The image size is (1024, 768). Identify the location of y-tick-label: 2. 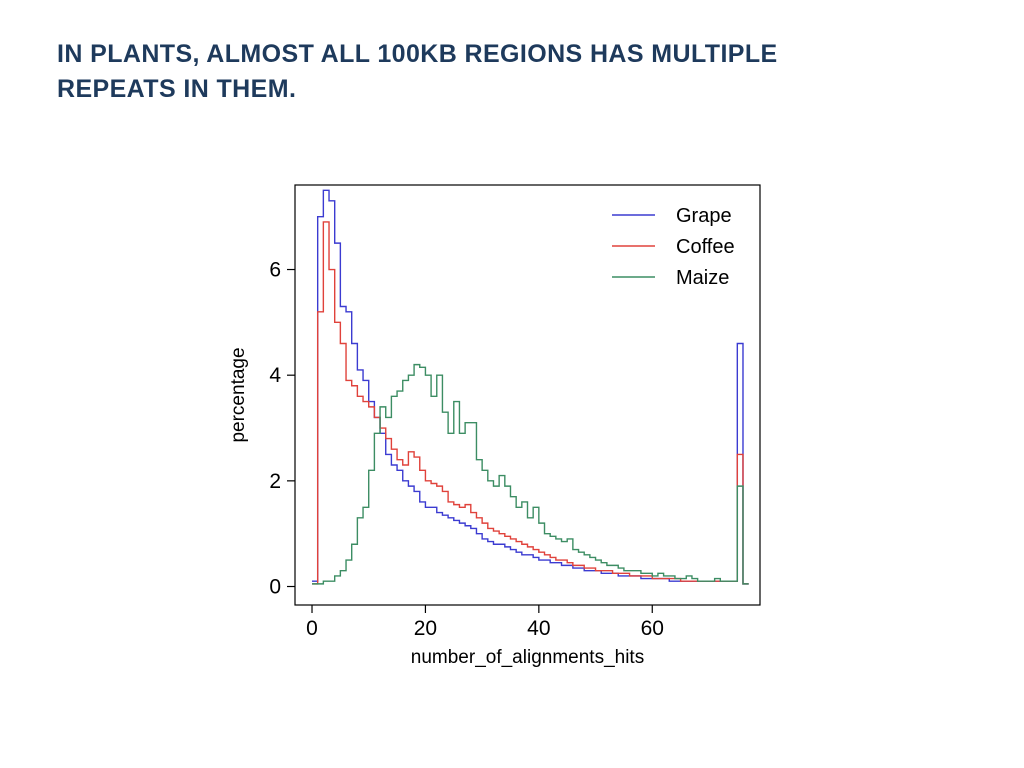
(275, 481).